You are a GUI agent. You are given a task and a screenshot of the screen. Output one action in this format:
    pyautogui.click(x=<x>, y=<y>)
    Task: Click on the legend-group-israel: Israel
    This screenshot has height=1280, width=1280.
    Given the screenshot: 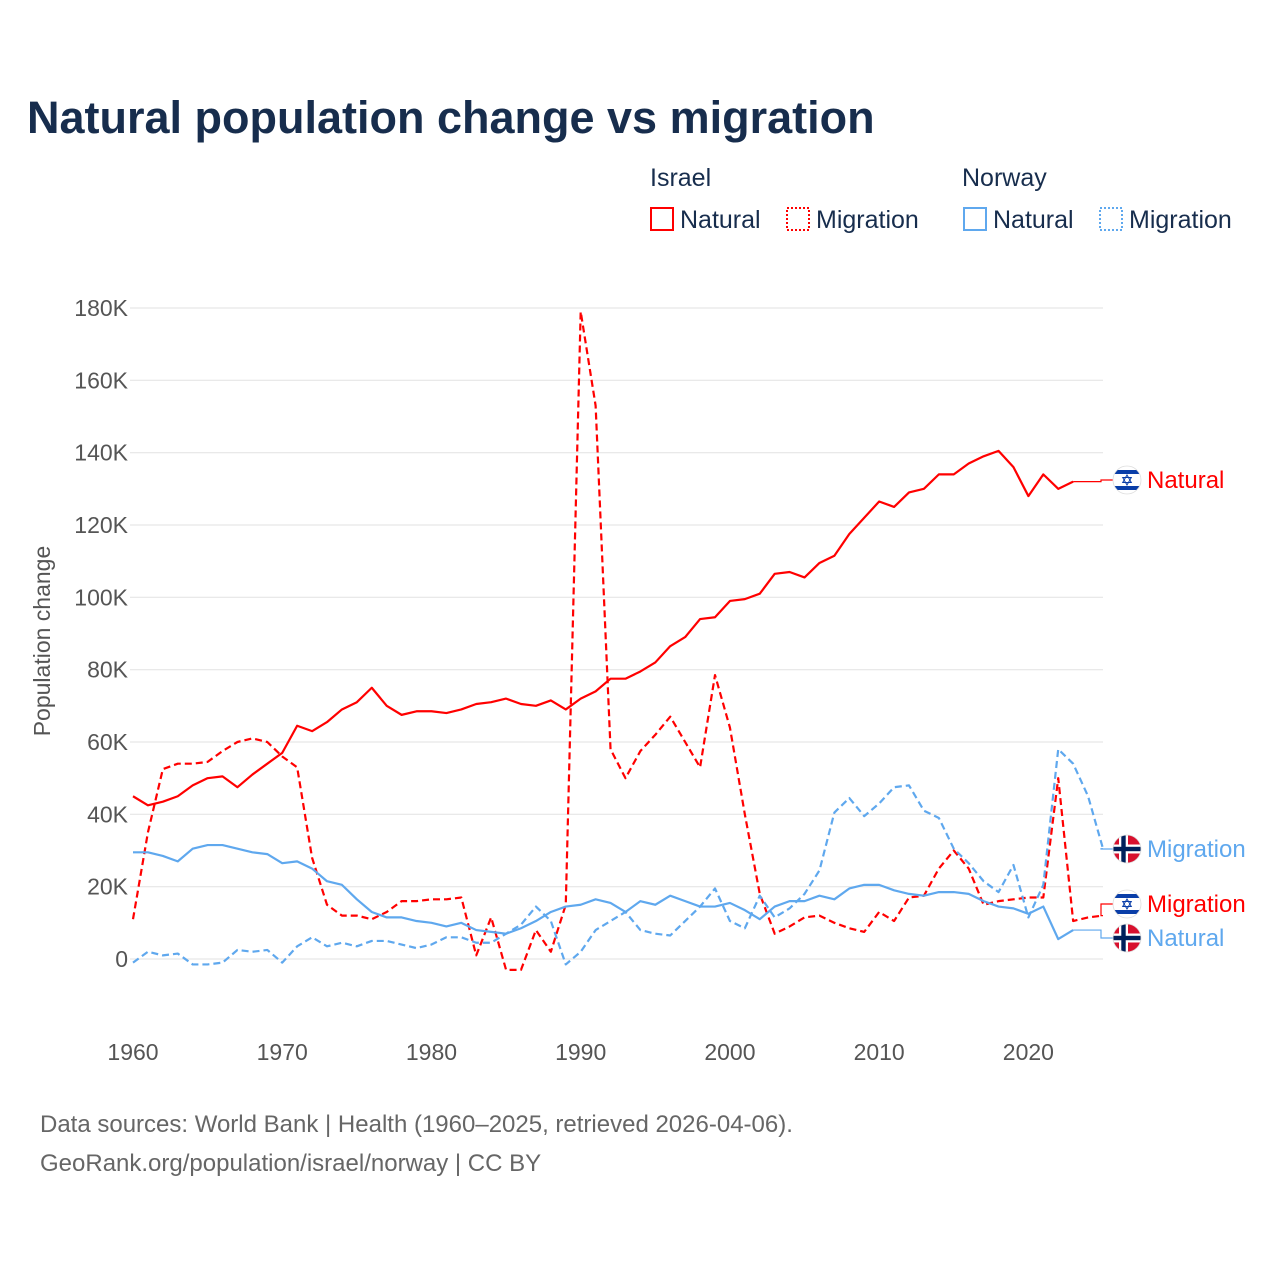 What is the action you would take?
    pyautogui.click(x=680, y=178)
    